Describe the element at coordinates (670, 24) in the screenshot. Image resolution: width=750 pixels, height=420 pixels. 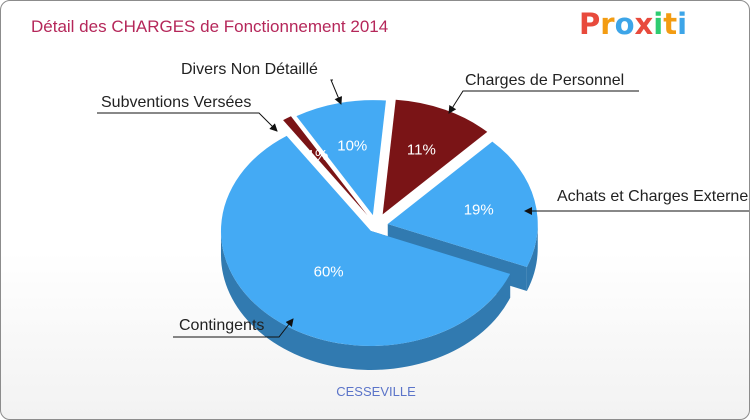
I see `logo-letter: t` at that location.